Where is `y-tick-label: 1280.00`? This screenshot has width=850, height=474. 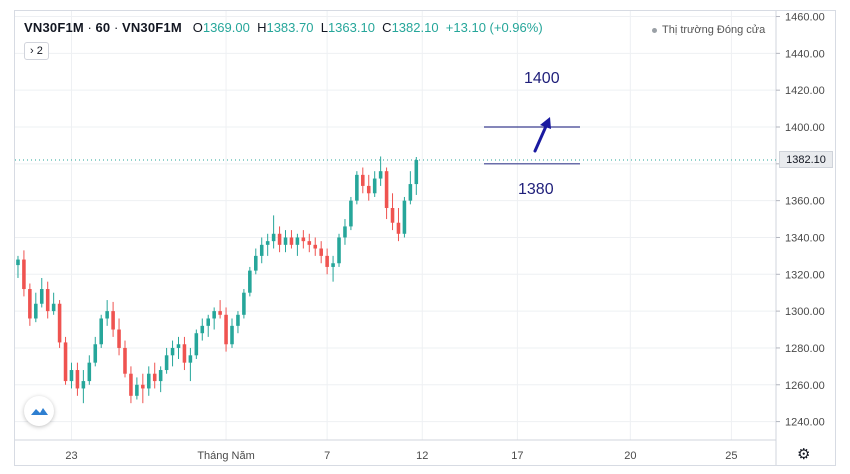 y-tick-label: 1280.00 is located at coordinates (805, 349).